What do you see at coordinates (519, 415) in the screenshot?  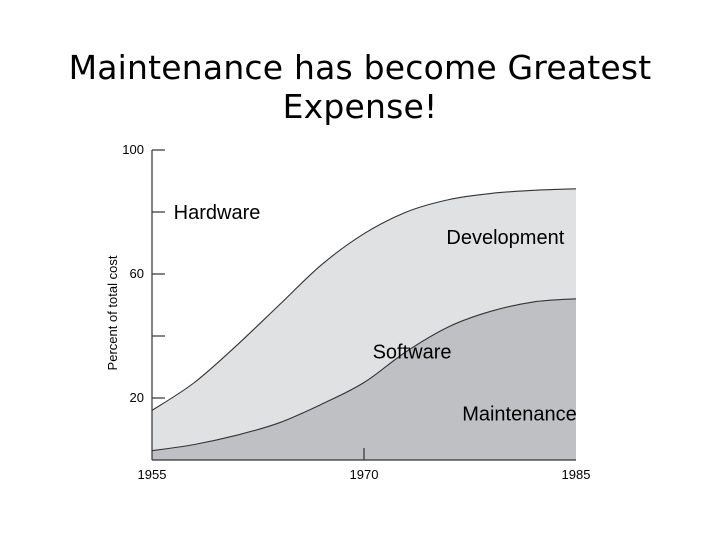 I see `region-label-maintenance: Maintenance` at bounding box center [519, 415].